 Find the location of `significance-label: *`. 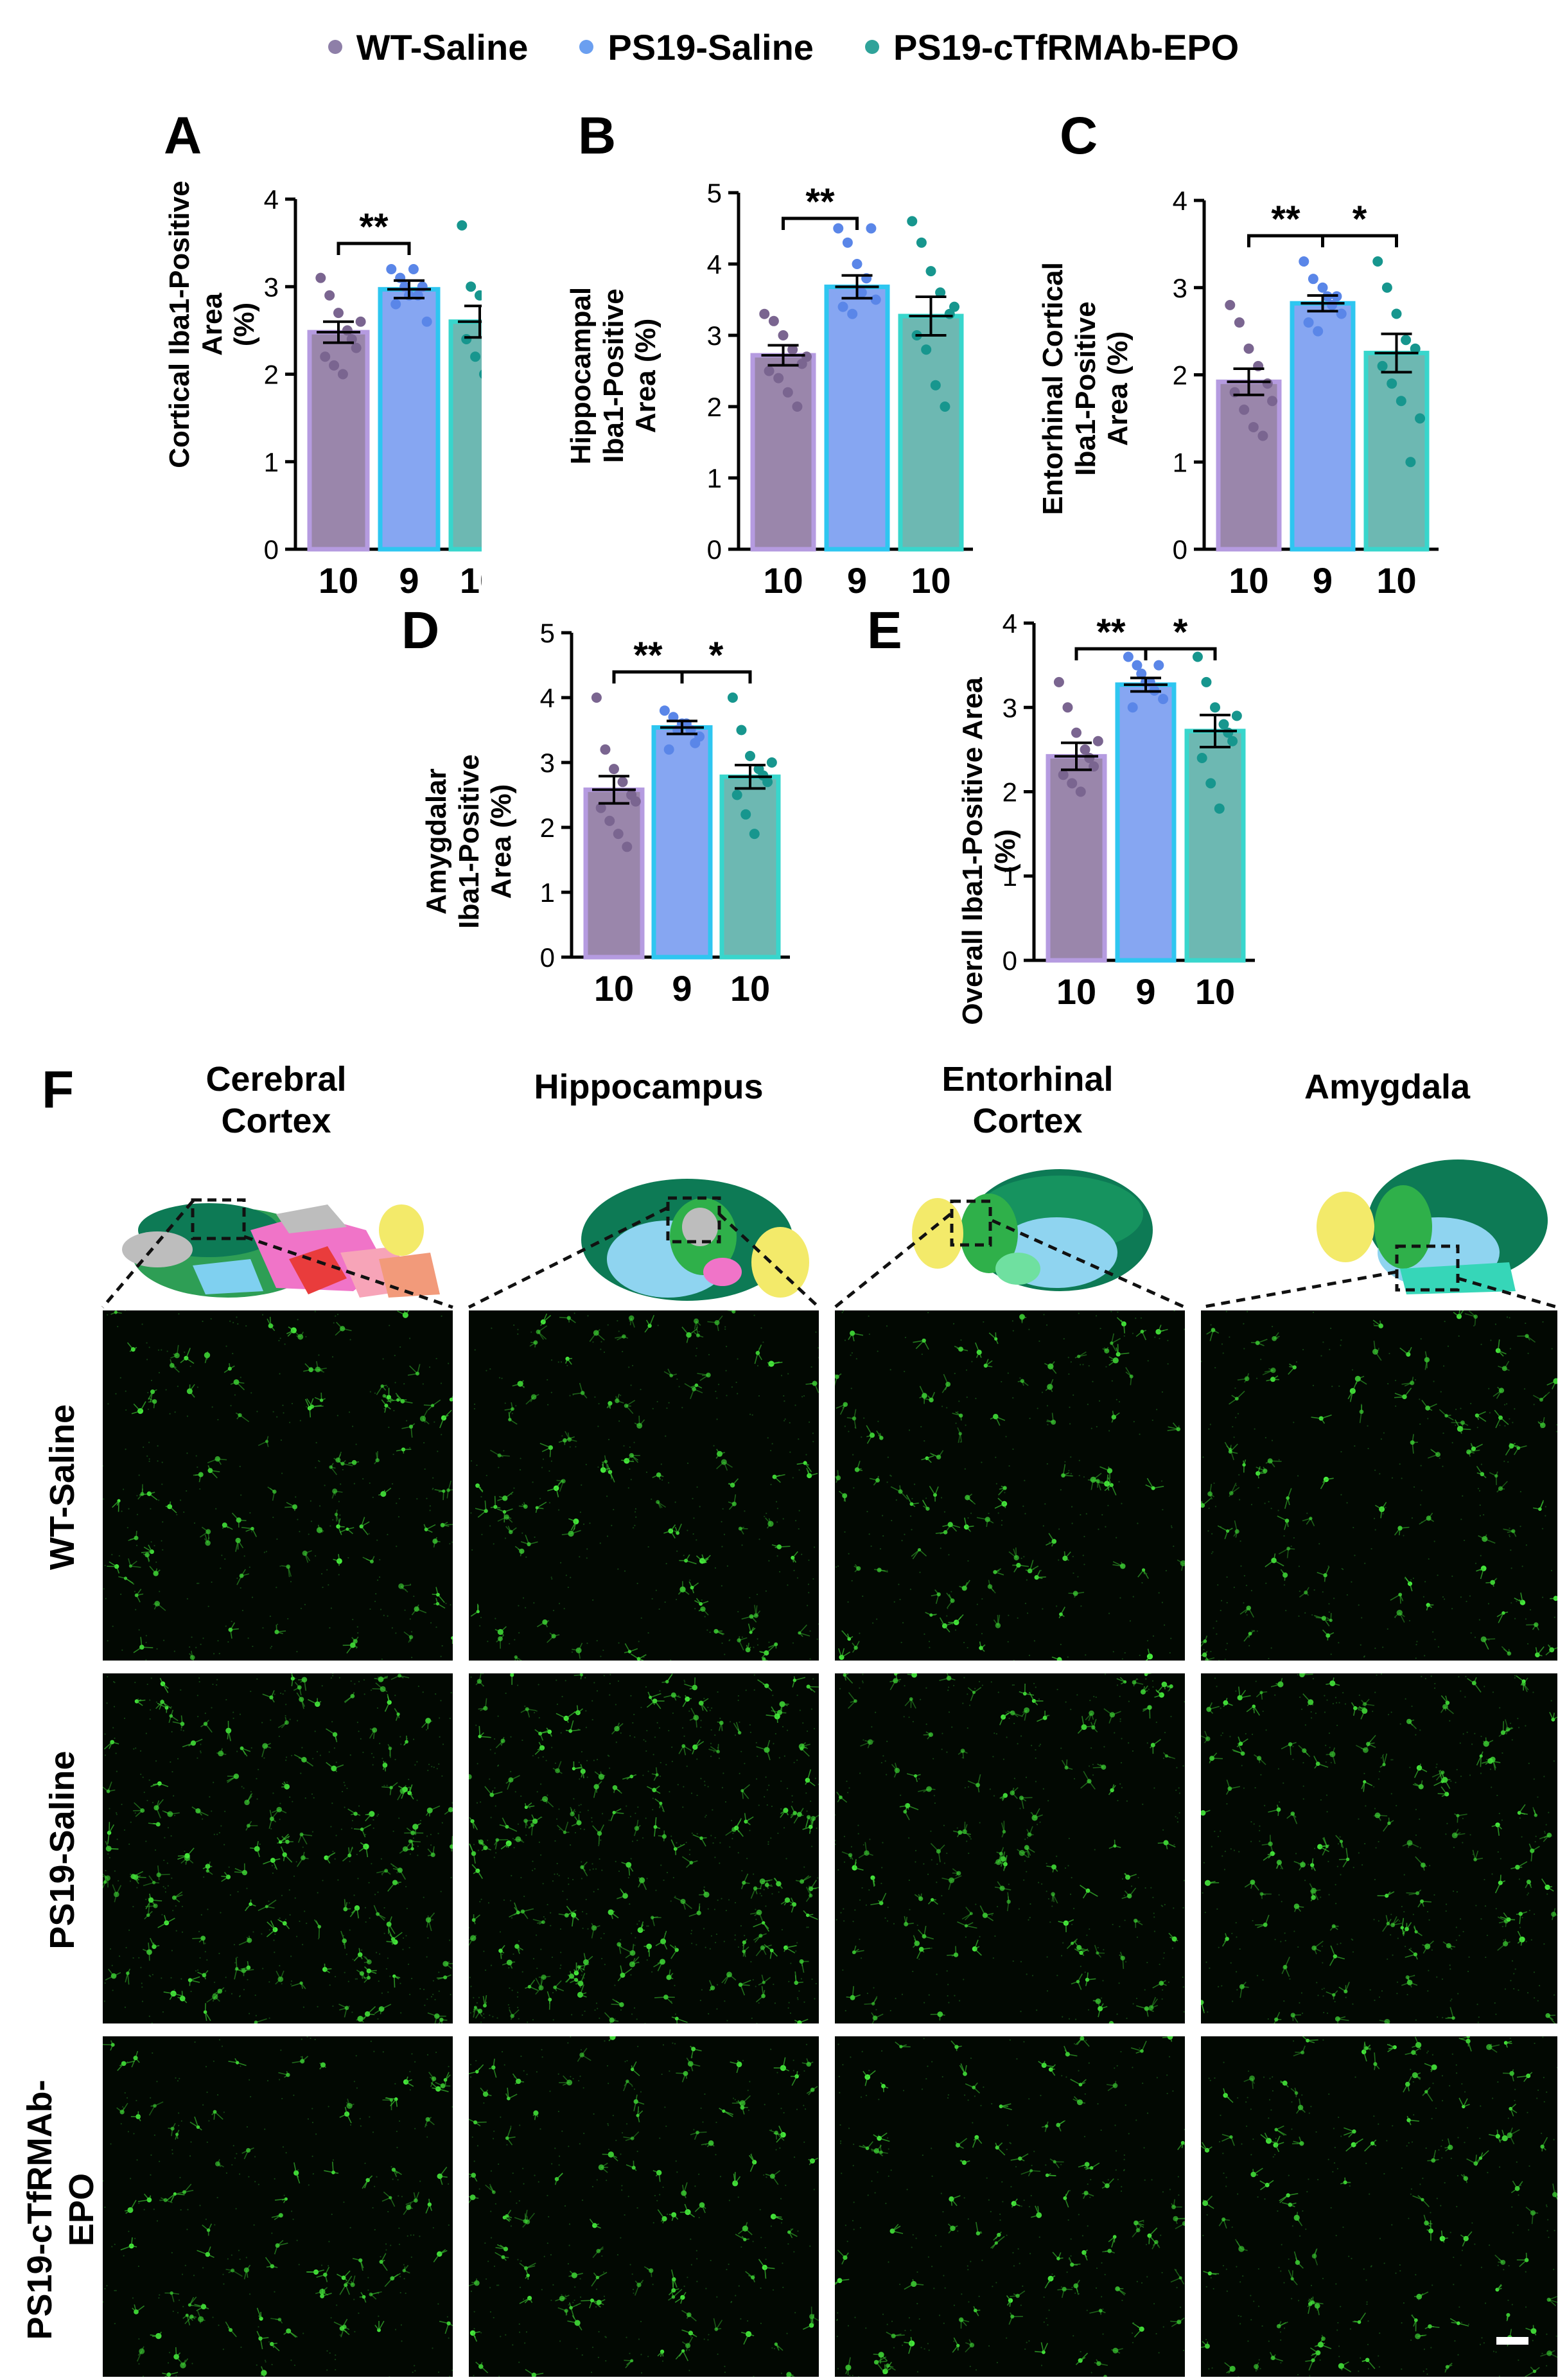

significance-label: * is located at coordinates (1180, 632).